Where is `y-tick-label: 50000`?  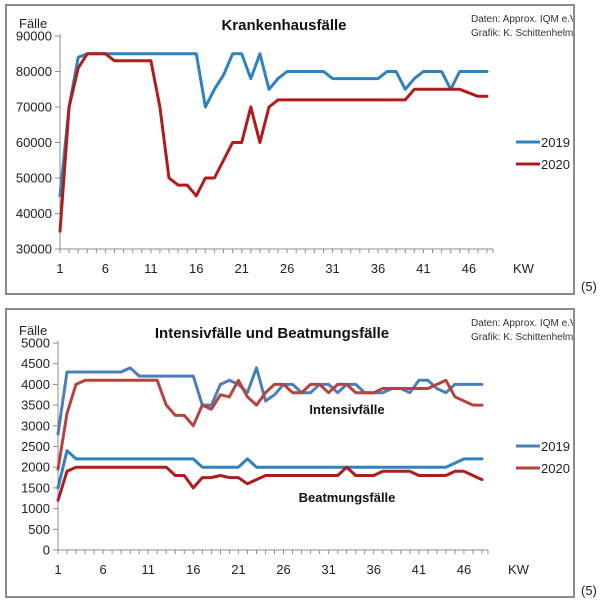
y-tick-label: 50000 is located at coordinates (34, 178).